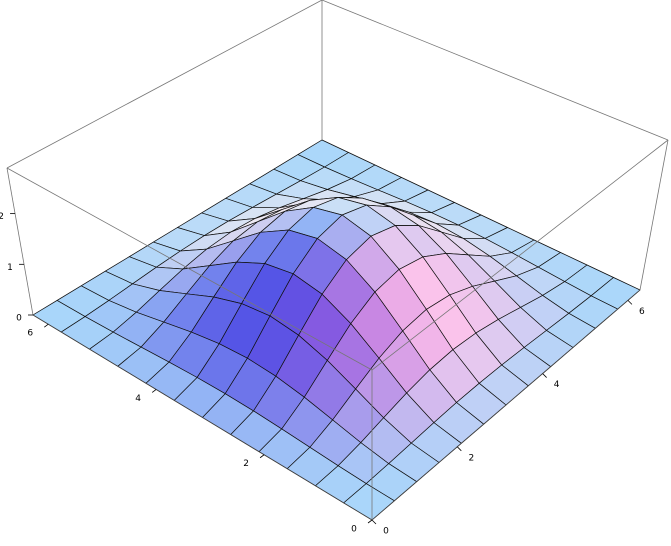  Describe the element at coordinates (19, 319) in the screenshot. I see `z-tick-label: 0` at that location.